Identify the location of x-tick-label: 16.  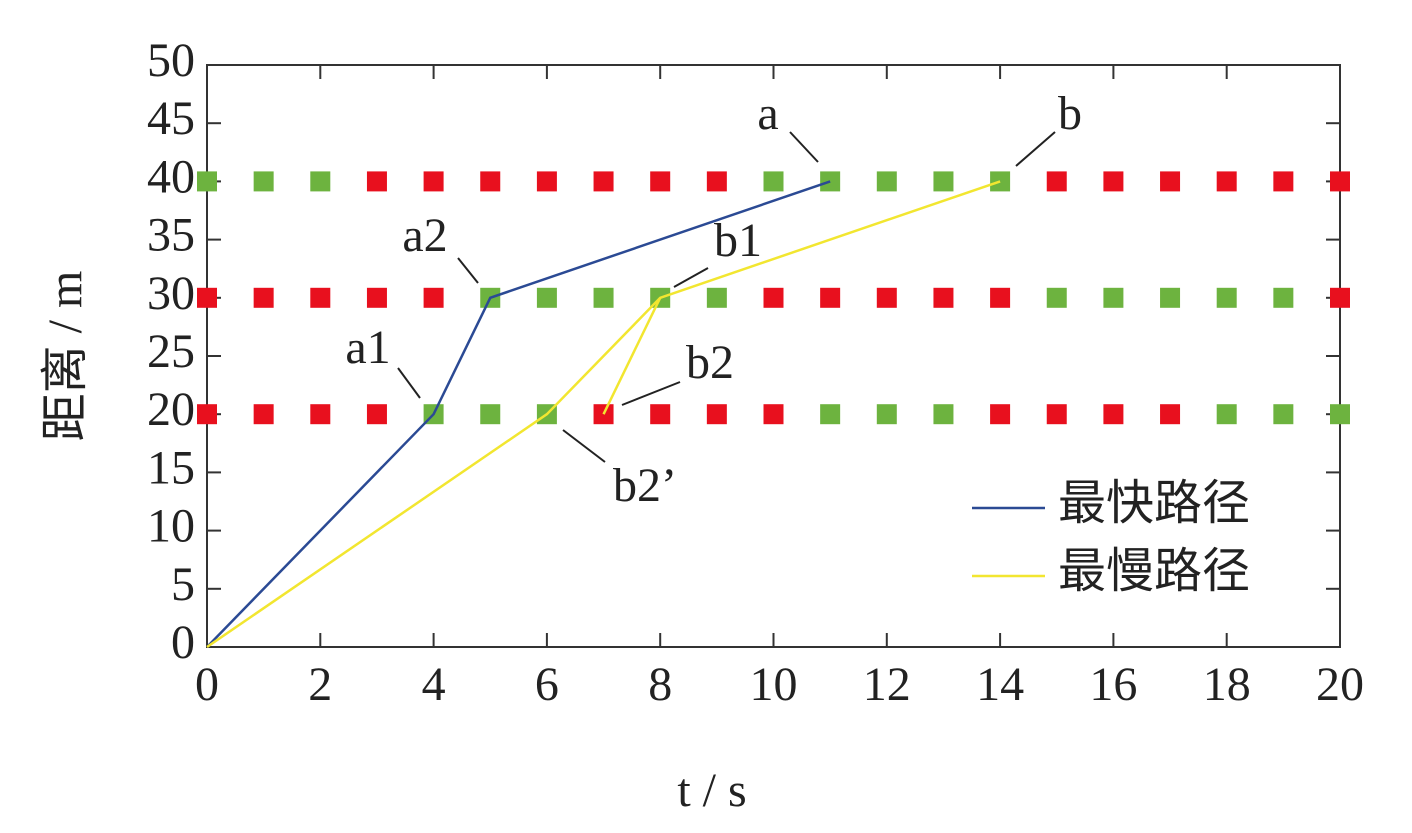
(1113, 684).